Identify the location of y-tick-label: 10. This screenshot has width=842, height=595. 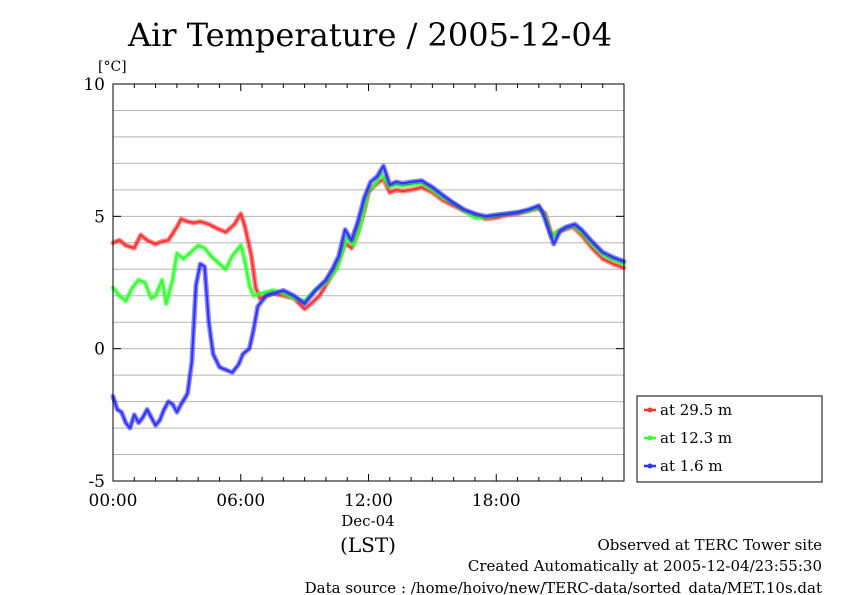
(94, 85).